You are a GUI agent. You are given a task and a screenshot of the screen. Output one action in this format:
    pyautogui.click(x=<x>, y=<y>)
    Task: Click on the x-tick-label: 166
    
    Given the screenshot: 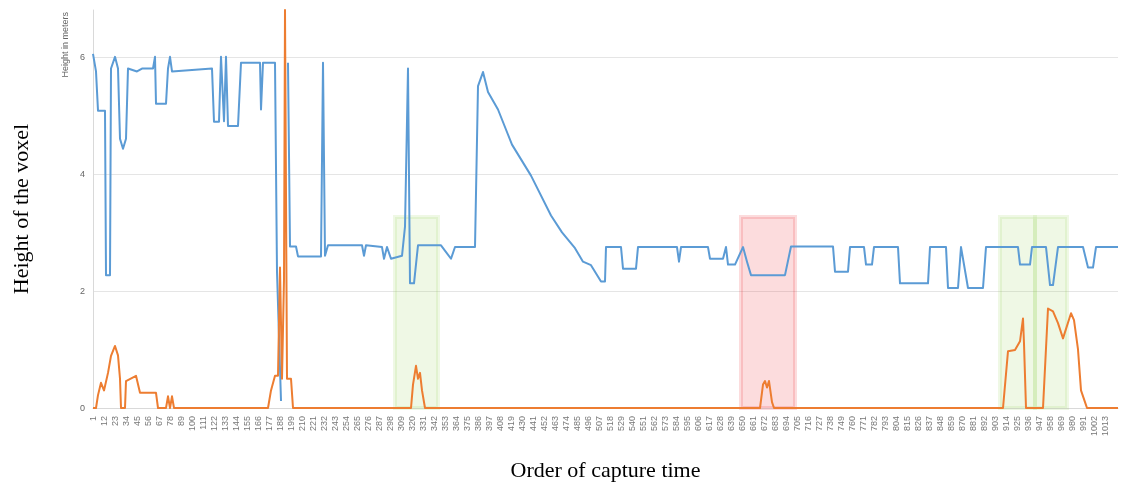 What is the action you would take?
    pyautogui.click(x=258, y=424)
    